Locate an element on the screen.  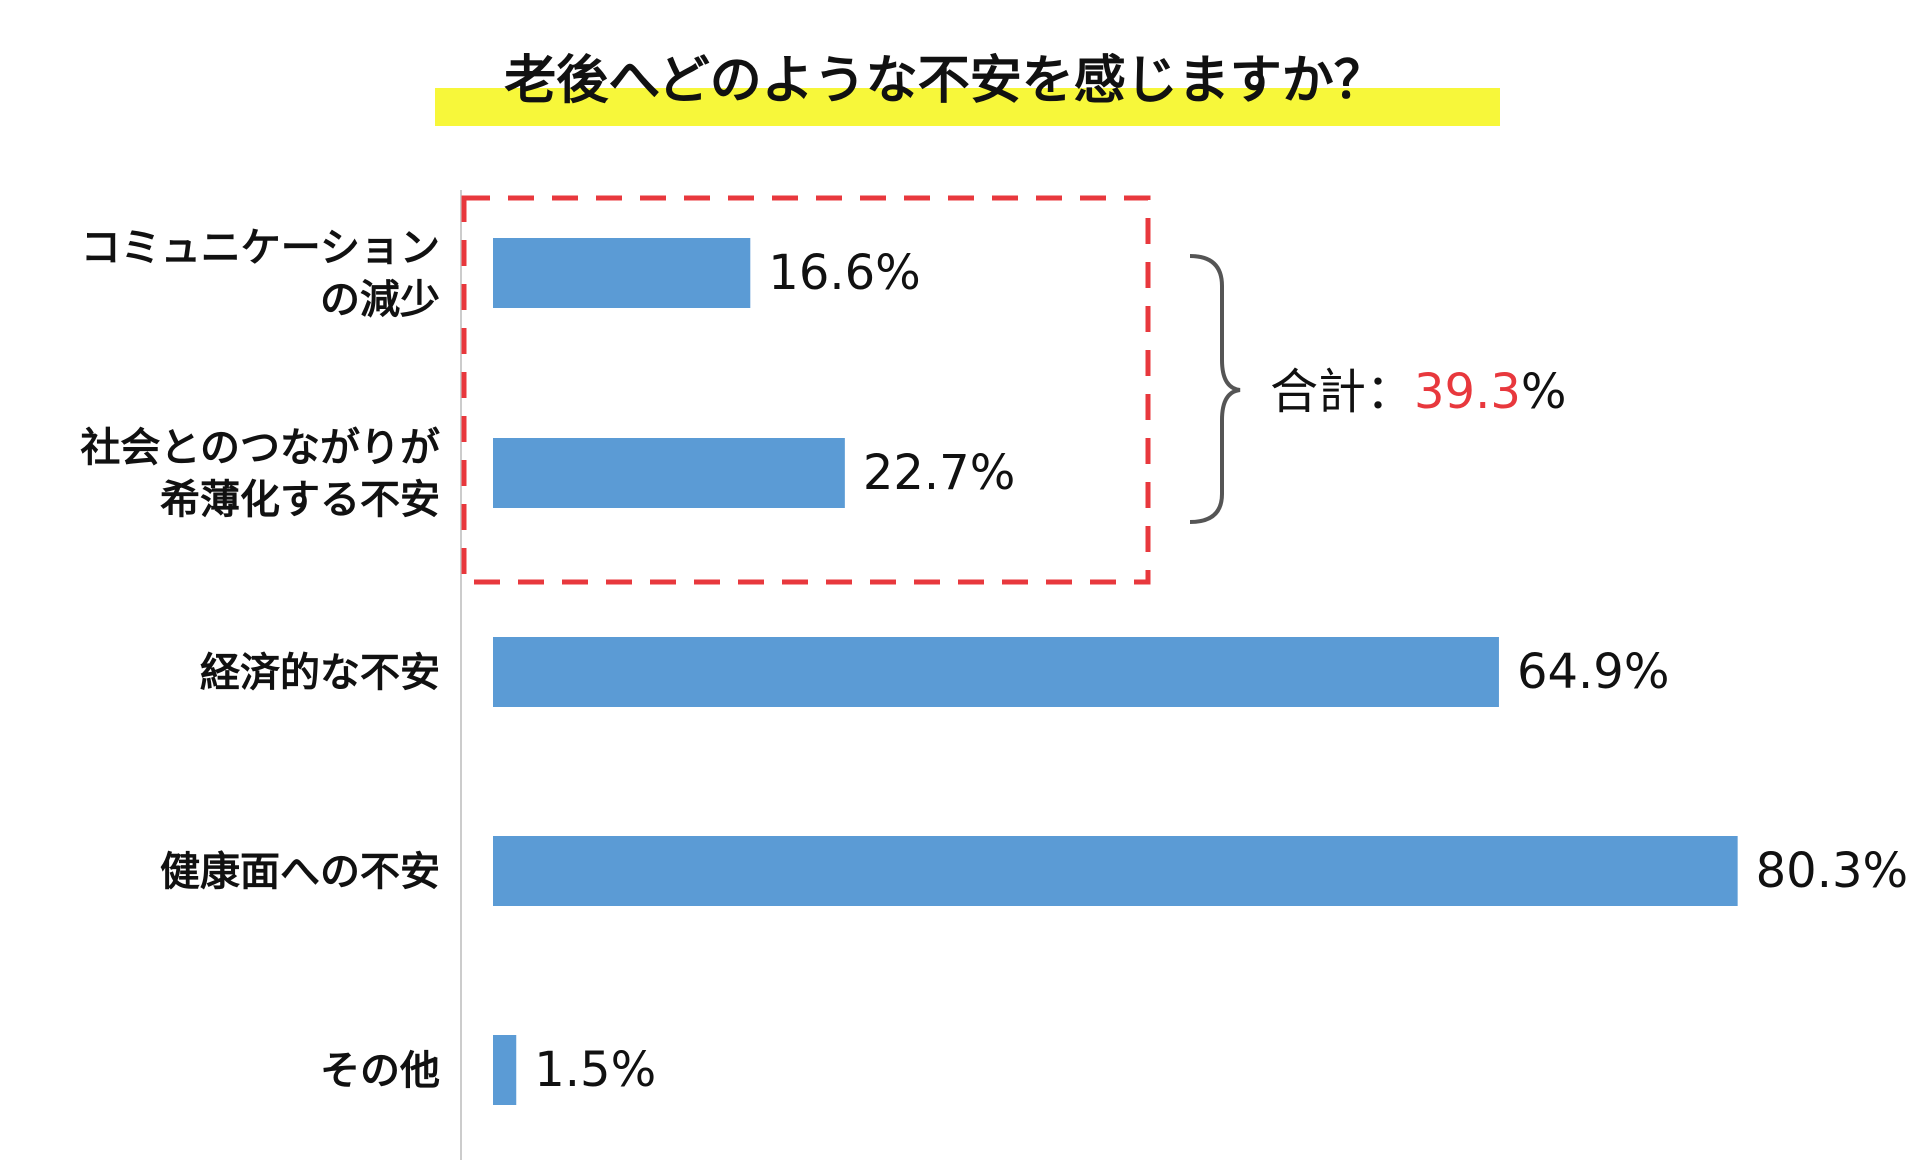
category-label-4-line-0: その他 is located at coordinates (380, 1071).